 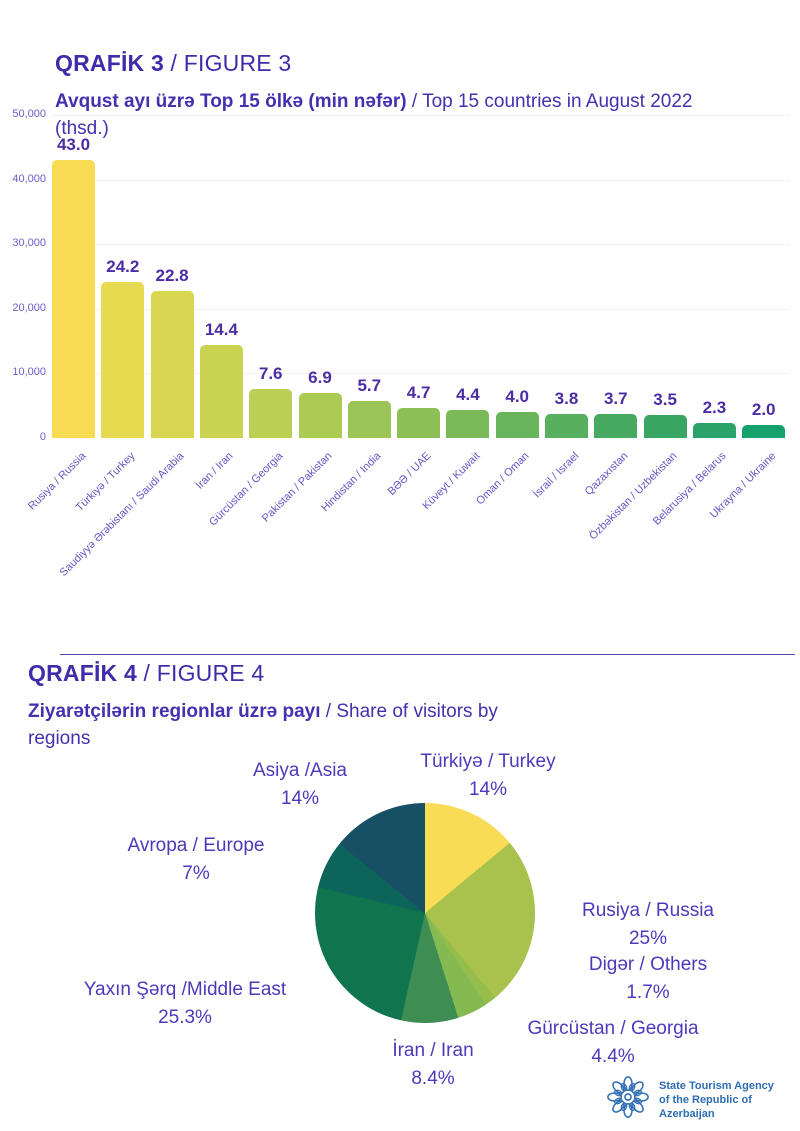 What do you see at coordinates (196, 873) in the screenshot?
I see `pie-label-europe-pct: 7%` at bounding box center [196, 873].